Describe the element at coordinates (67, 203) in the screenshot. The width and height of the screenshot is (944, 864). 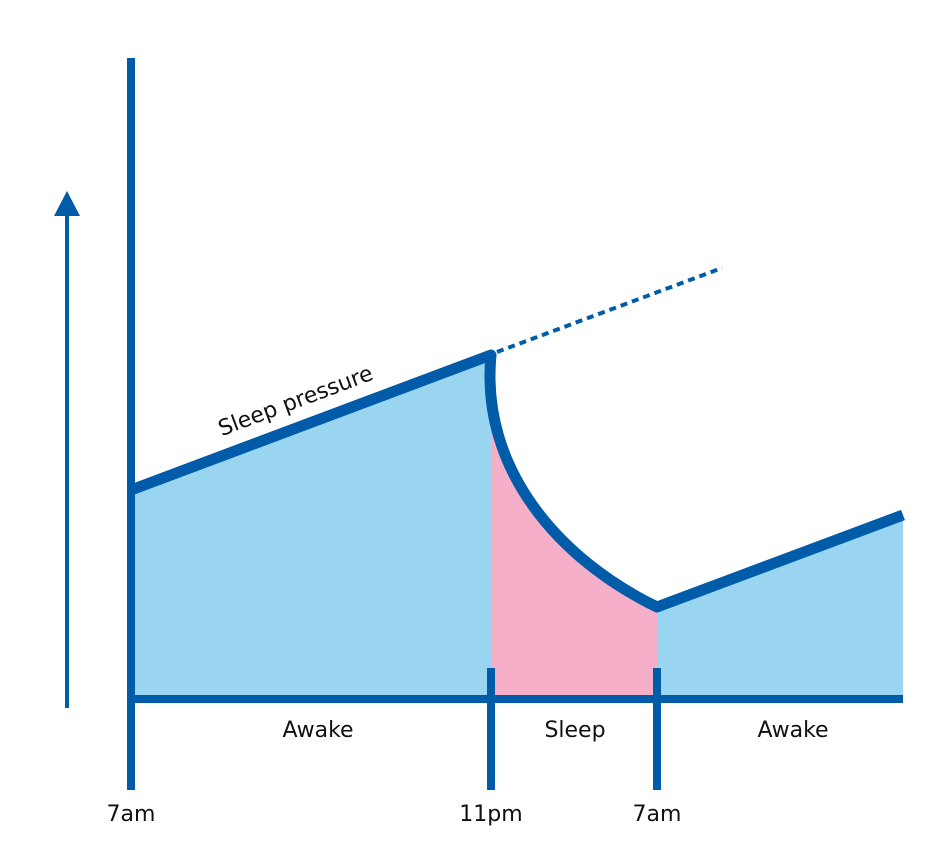
I see `arrow-head` at that location.